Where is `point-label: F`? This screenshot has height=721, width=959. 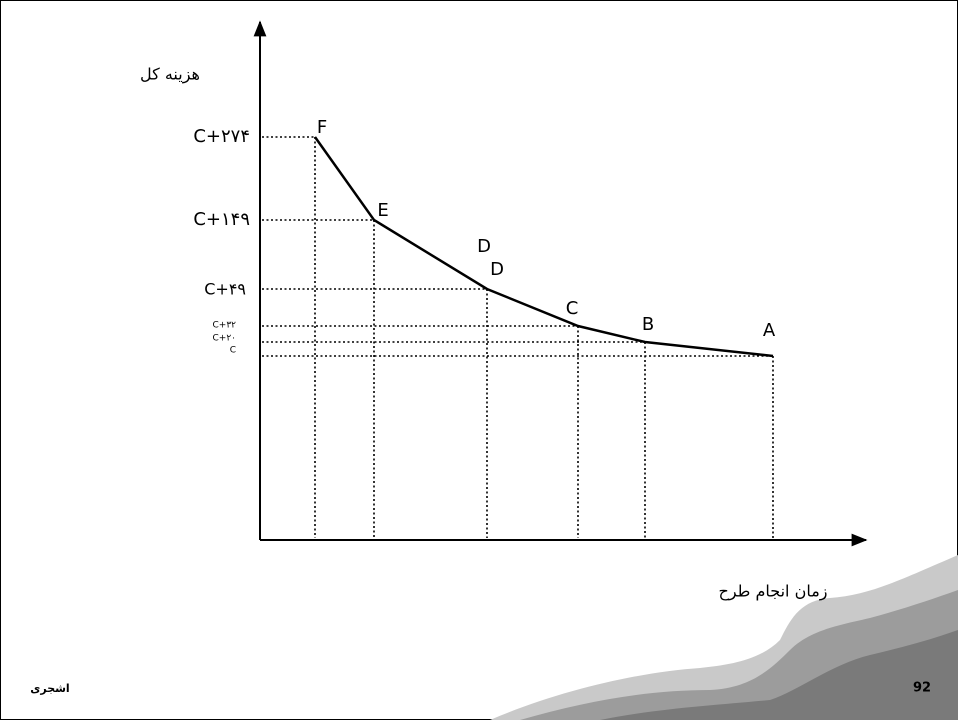 point-label: F is located at coordinates (322, 127).